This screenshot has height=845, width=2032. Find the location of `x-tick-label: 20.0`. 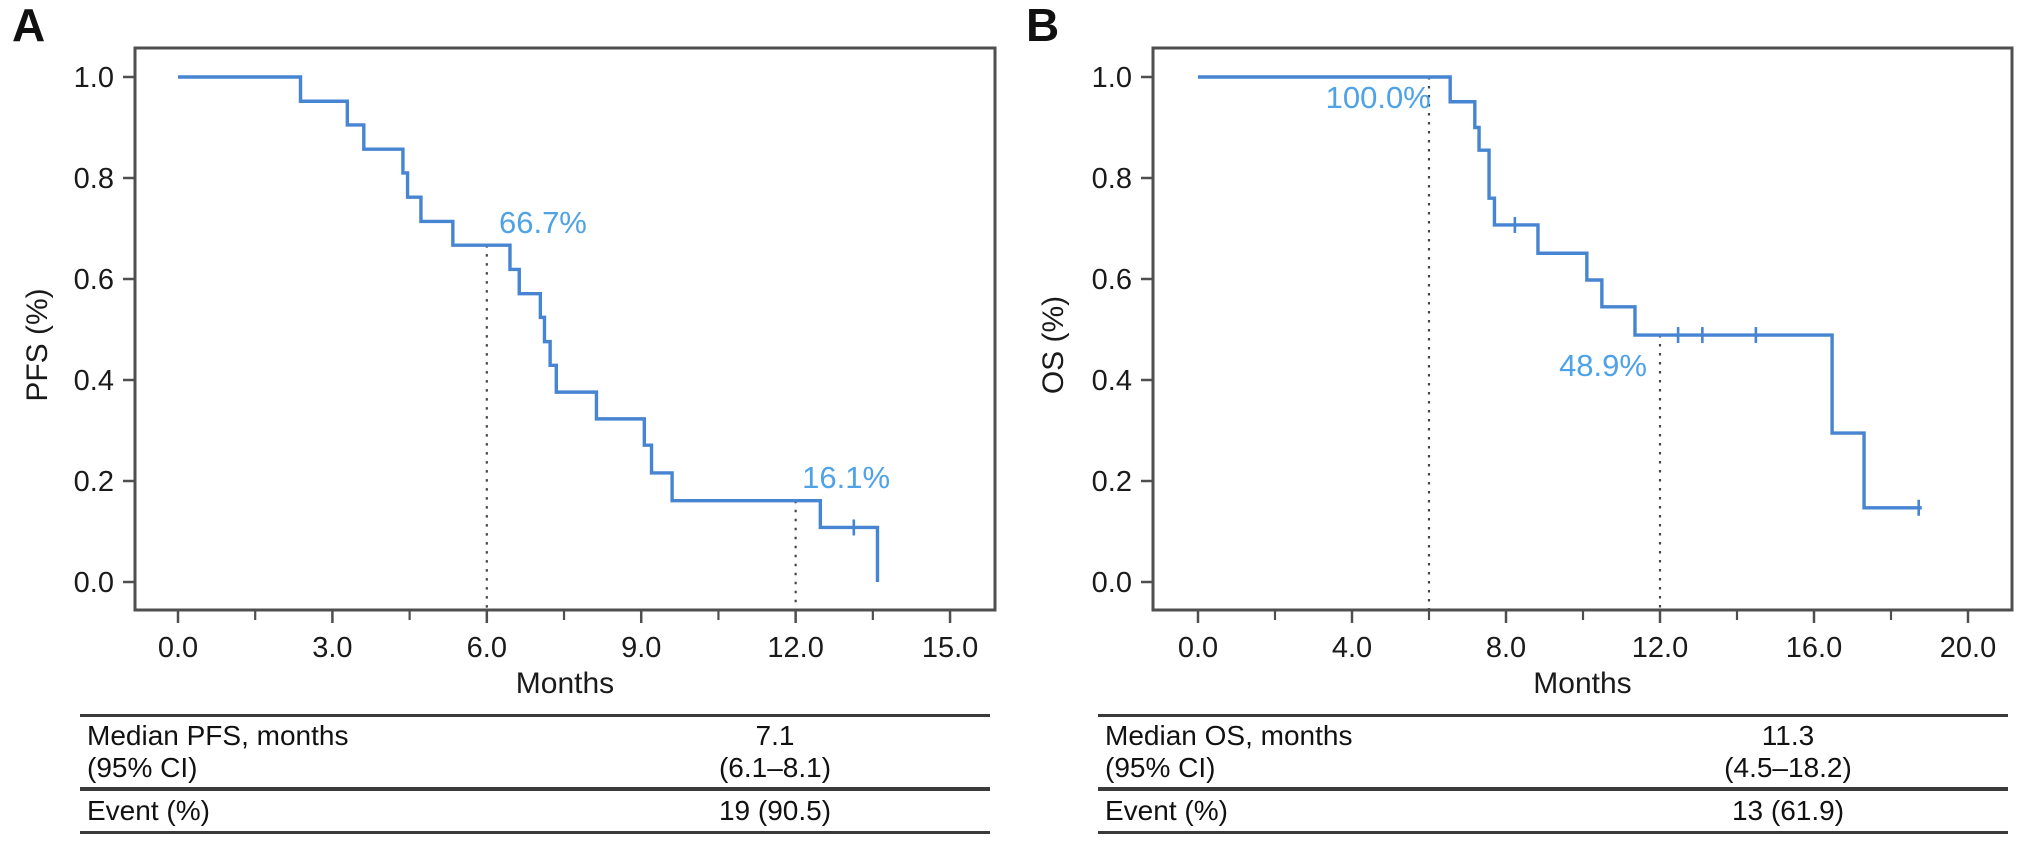

x-tick-label: 20.0 is located at coordinates (1968, 648).